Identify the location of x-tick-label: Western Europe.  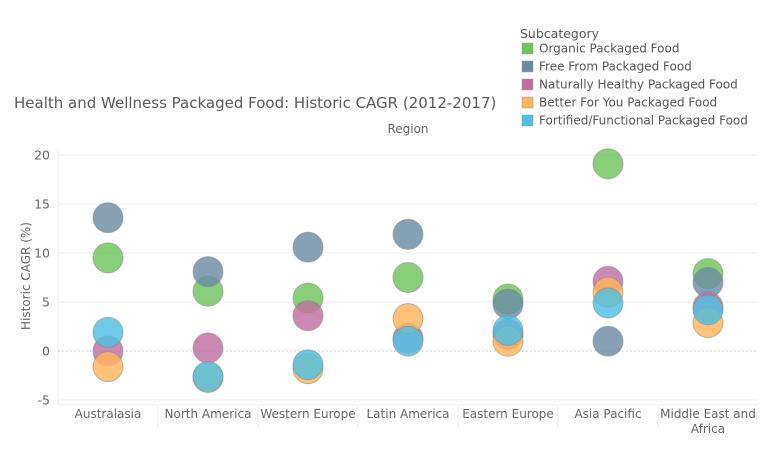
(307, 414).